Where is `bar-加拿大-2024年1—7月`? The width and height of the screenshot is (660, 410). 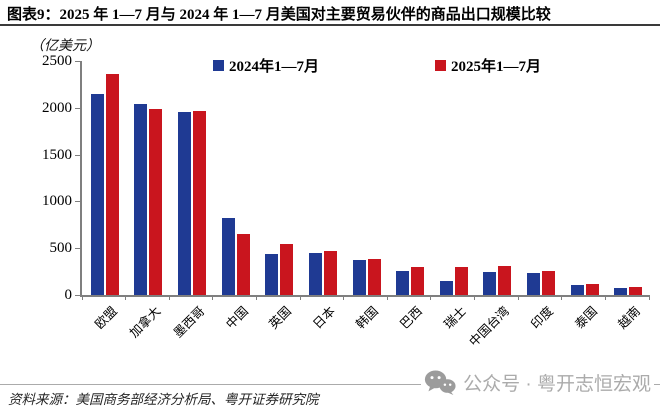 bar-加拿大-2024年1—7月 is located at coordinates (141, 199).